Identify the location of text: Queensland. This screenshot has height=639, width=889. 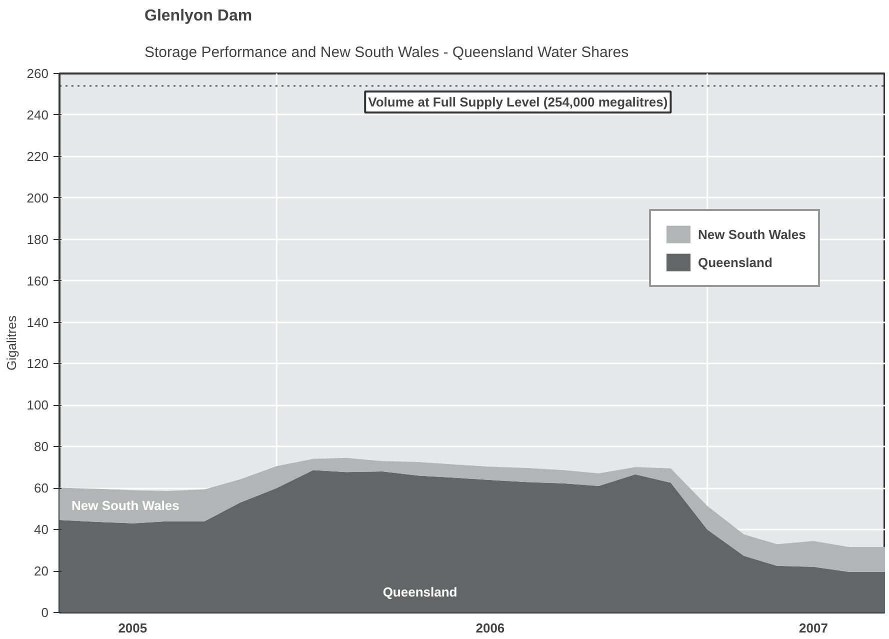
(420, 592).